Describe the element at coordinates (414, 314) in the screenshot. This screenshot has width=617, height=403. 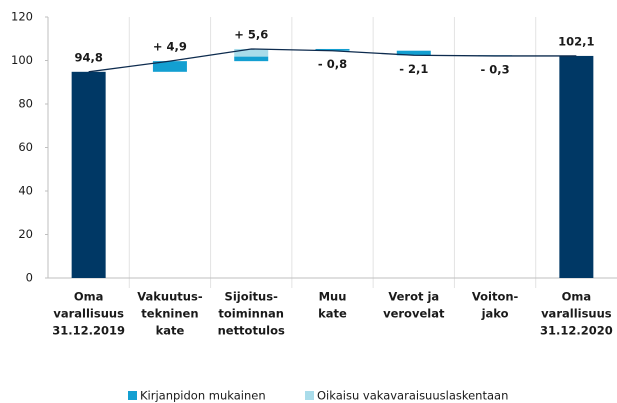
I see `x-tick-label: verovelat` at that location.